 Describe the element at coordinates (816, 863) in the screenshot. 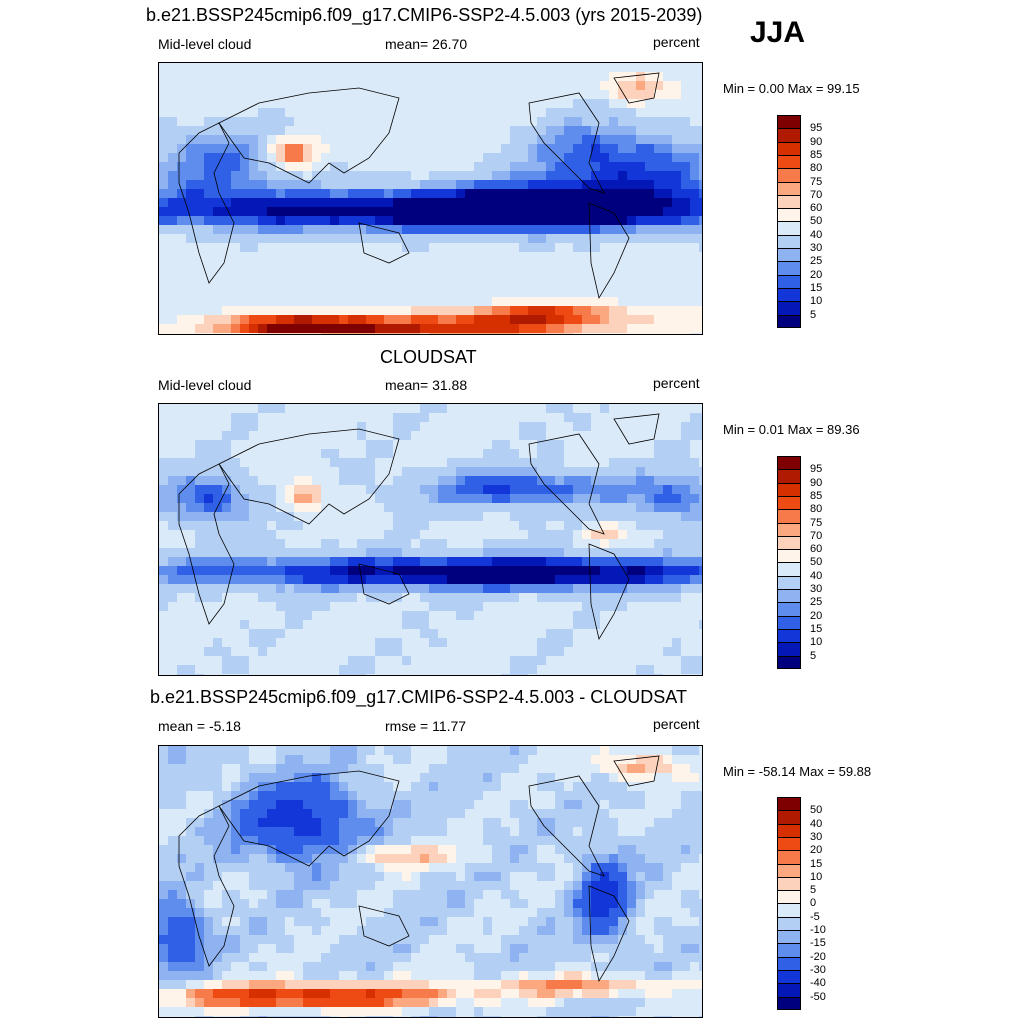

I see `colorbar-tick-label: 15` at that location.